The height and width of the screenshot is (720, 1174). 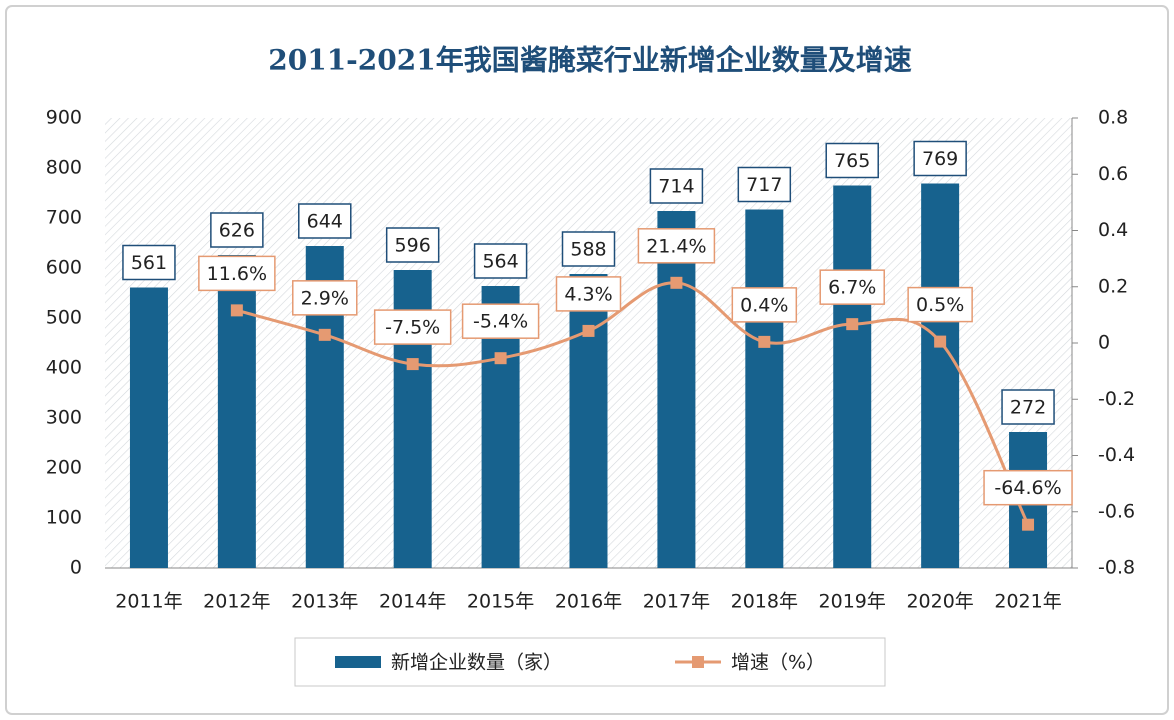 What do you see at coordinates (148, 602) in the screenshot?
I see `x-tick-label: 2011年` at bounding box center [148, 602].